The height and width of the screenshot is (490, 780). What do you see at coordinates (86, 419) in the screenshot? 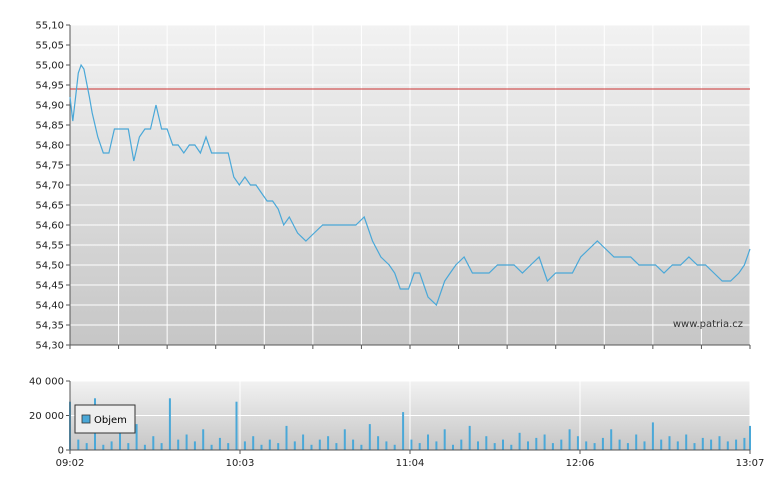
I see `legend-swatch` at bounding box center [86, 419].